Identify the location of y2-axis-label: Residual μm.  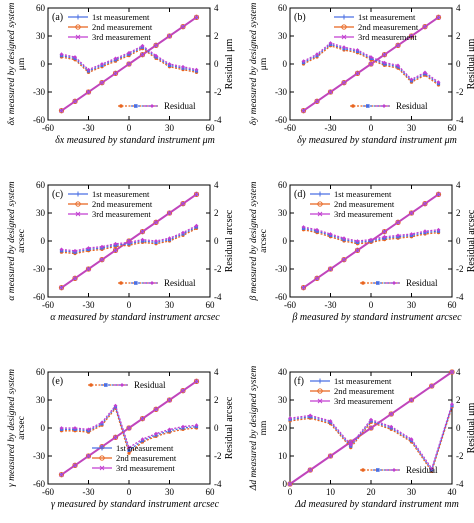
(229, 63).